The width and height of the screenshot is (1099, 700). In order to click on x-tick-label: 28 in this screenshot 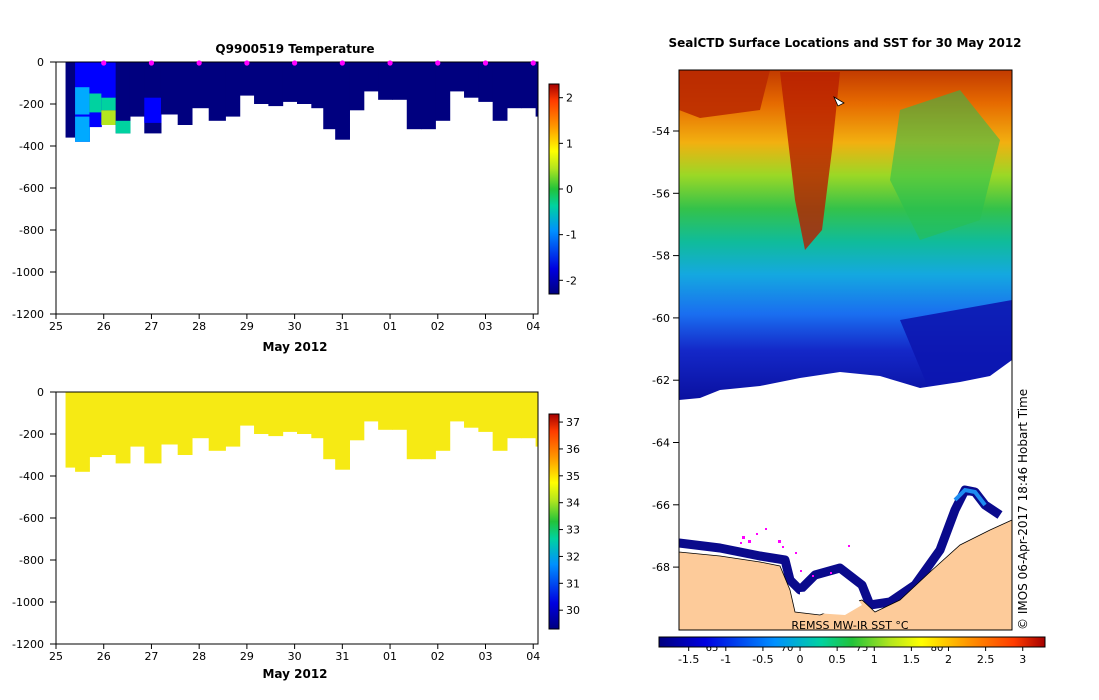, I will do `click(199, 326)`.